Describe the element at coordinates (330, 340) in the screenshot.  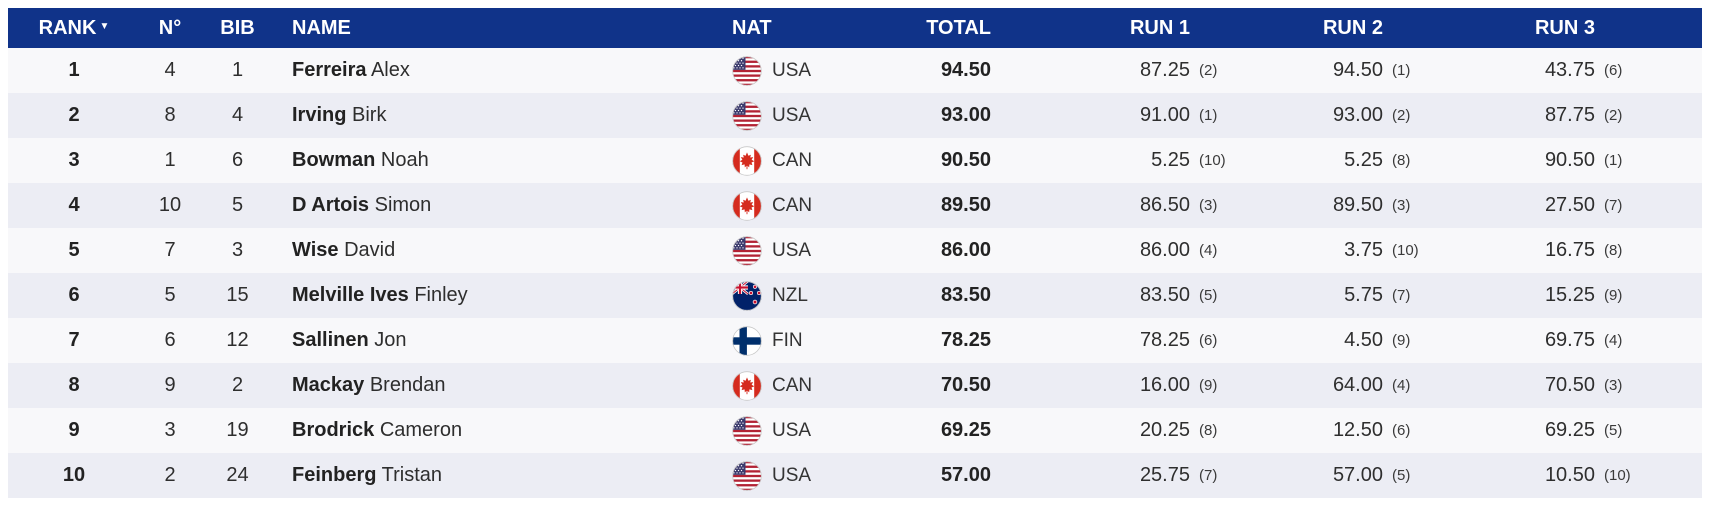
I see `last-name: Sallinen` at that location.